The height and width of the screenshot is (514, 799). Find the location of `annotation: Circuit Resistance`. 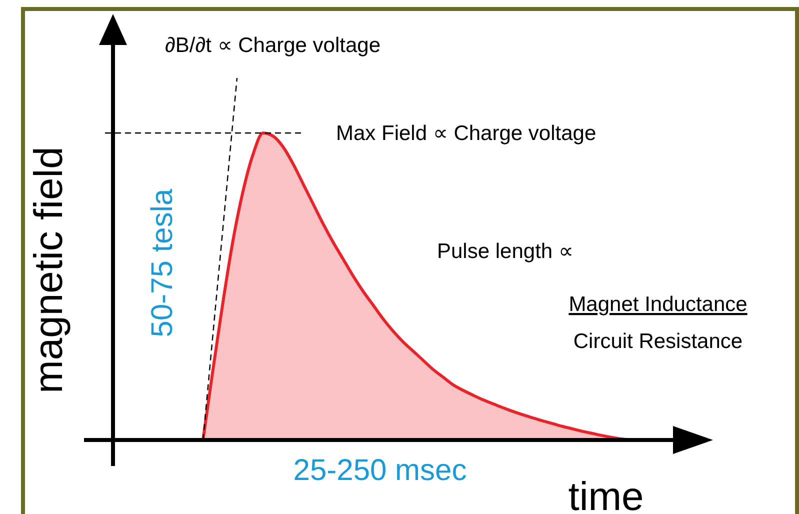

annotation: Circuit Resistance is located at coordinates (658, 341).